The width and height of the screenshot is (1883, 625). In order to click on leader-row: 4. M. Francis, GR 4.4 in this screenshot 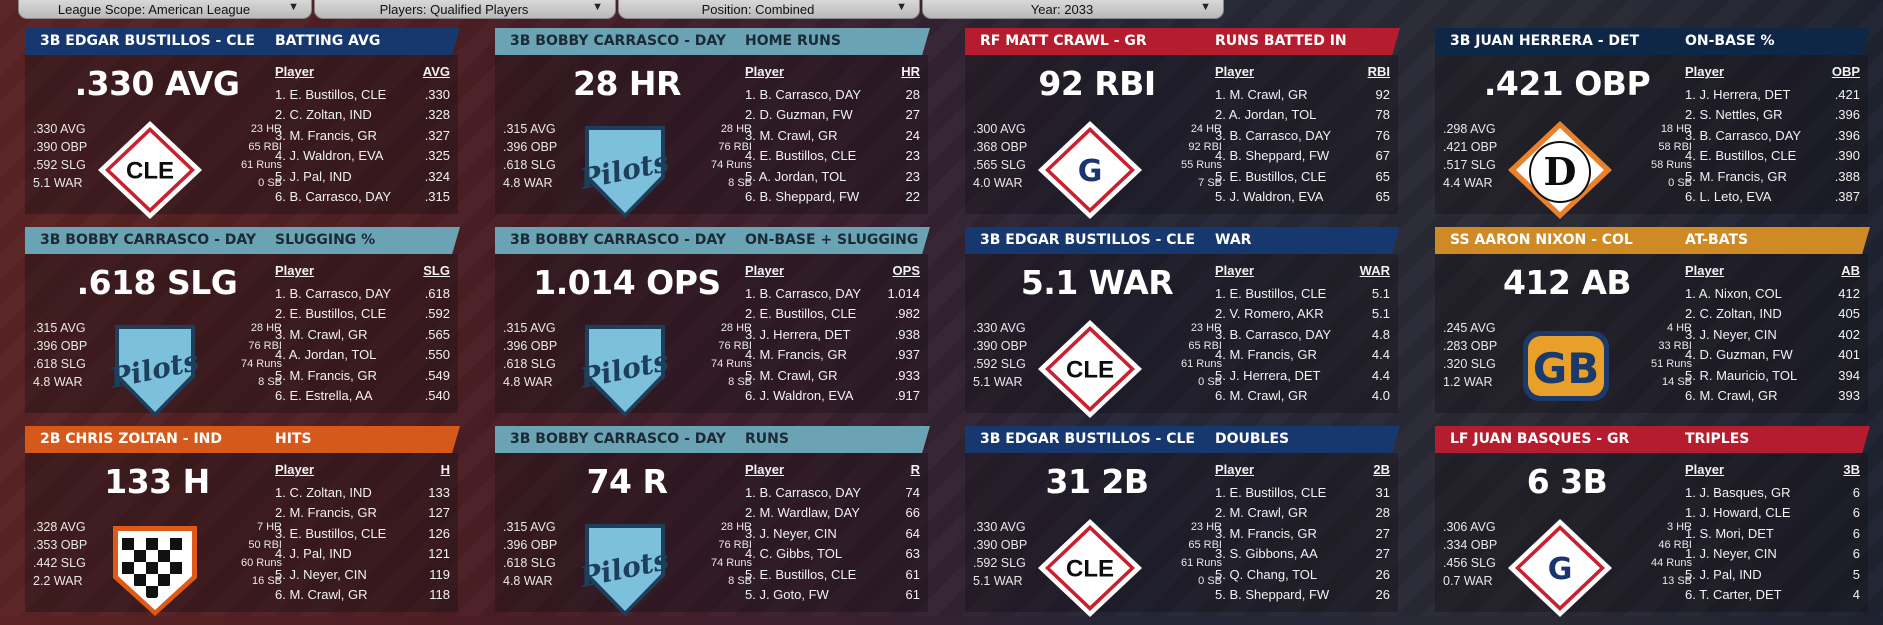, I will do `click(1302, 355)`.